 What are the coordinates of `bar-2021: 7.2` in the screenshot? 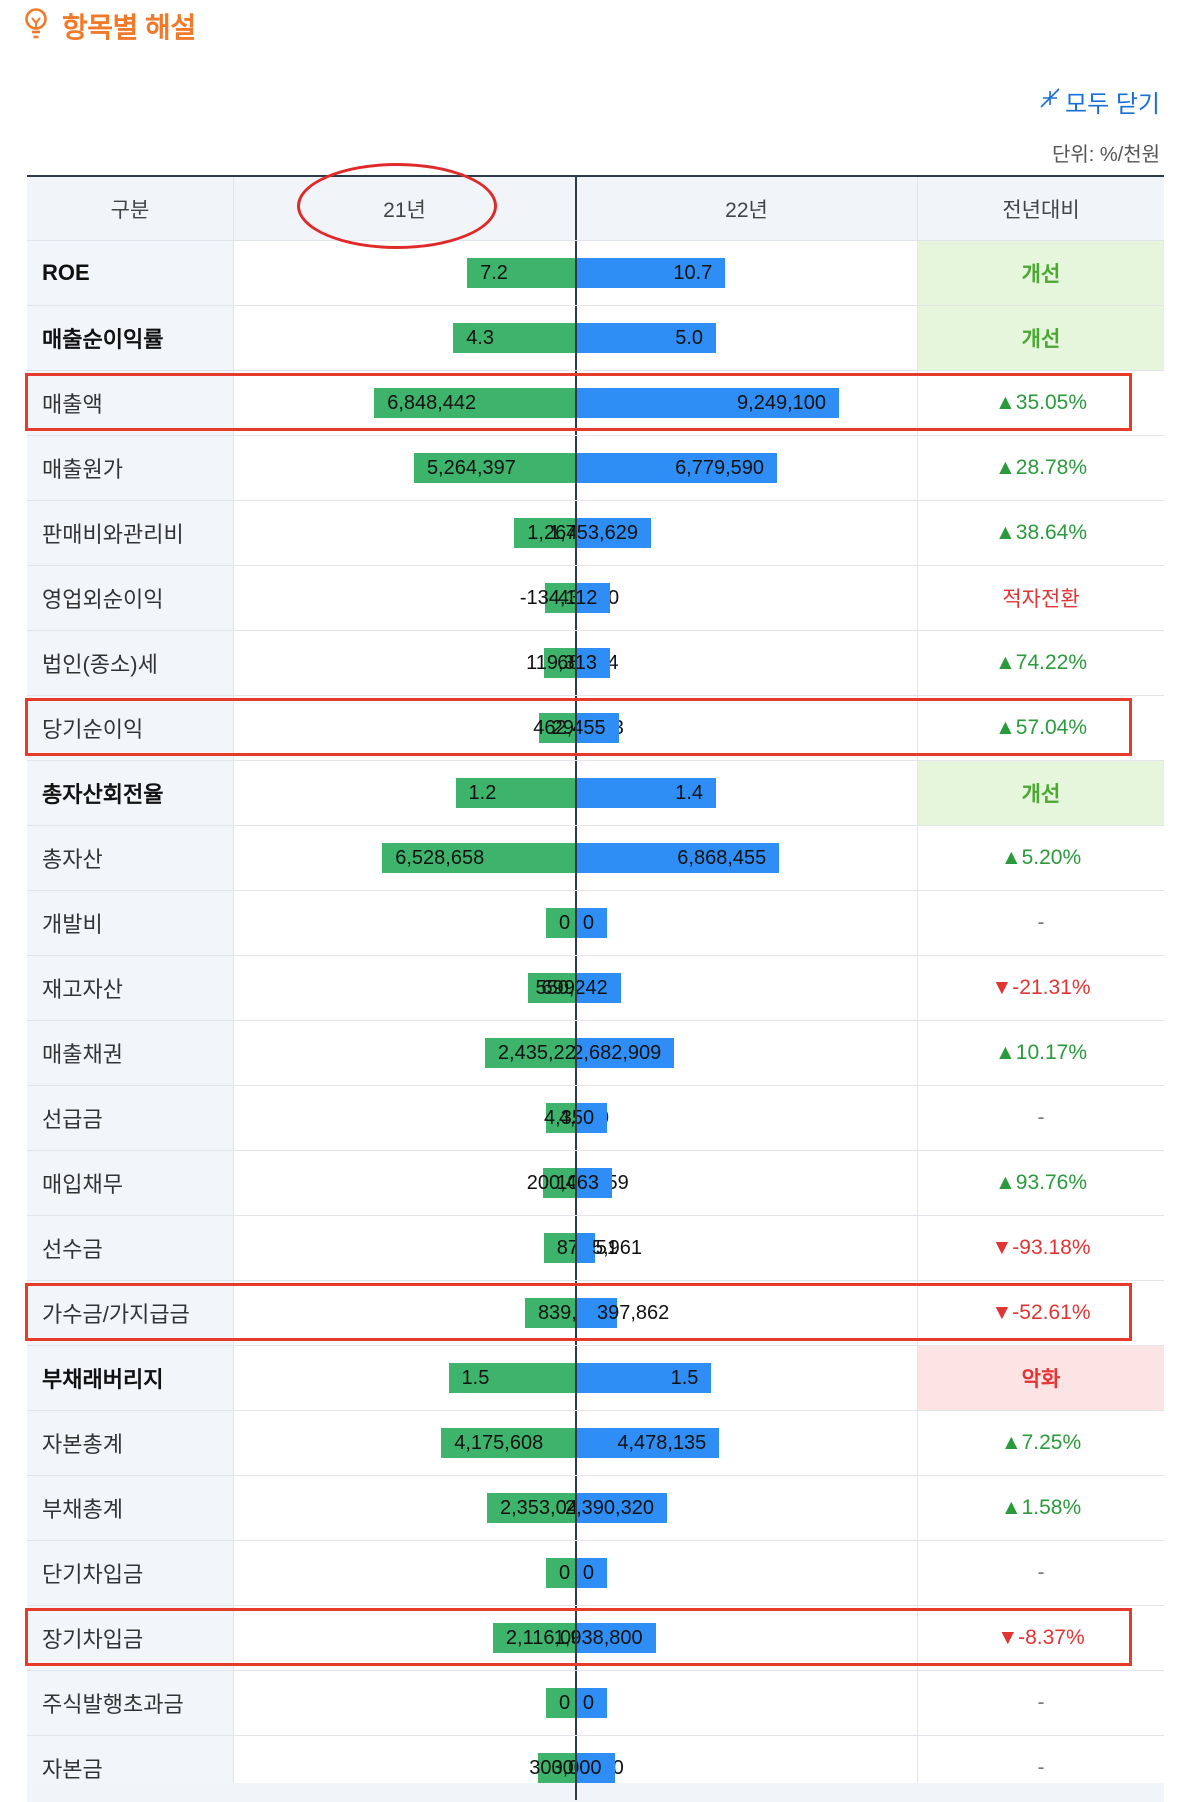 It's located at (521, 273).